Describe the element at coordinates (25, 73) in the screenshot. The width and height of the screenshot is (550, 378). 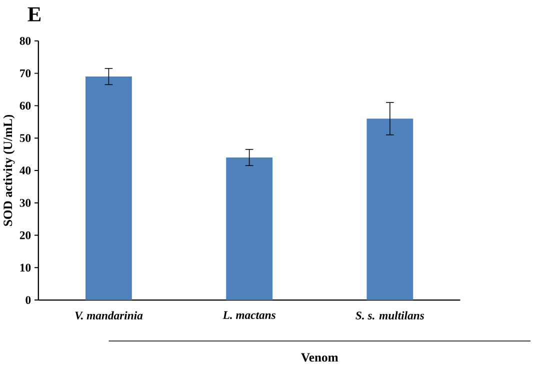
I see `y-tick-label: 70` at that location.